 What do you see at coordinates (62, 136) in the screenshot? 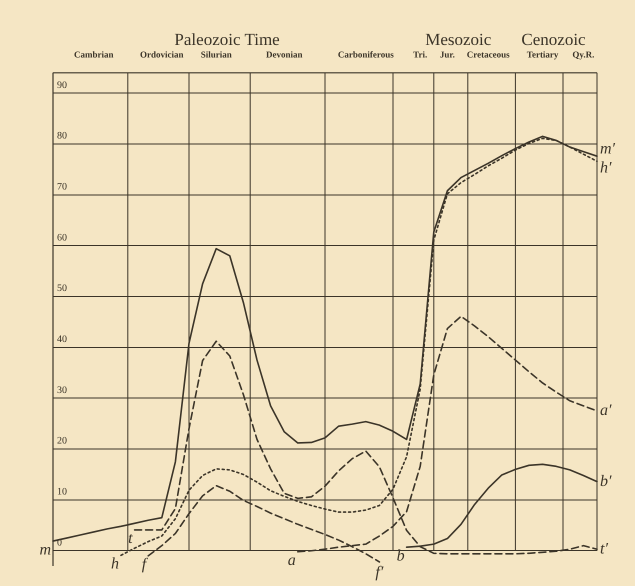
I see `y-tick-label: 80` at bounding box center [62, 136].